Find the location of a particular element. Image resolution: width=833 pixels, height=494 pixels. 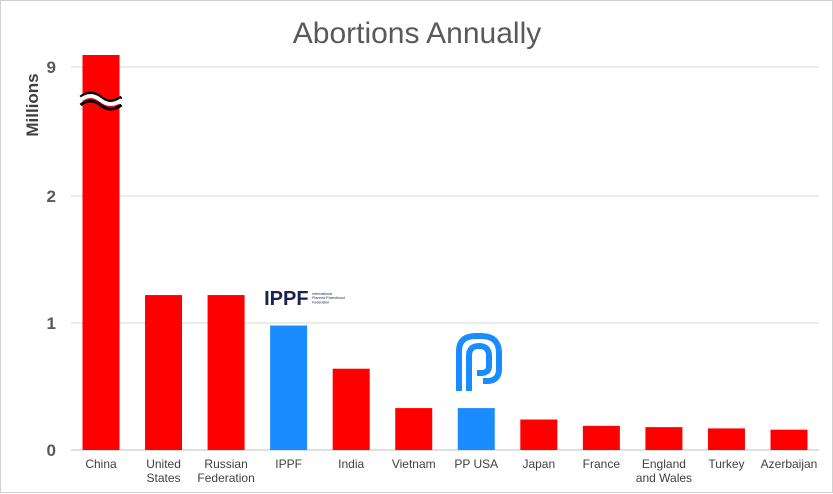

category-label: Turkey is located at coordinates (726, 464).